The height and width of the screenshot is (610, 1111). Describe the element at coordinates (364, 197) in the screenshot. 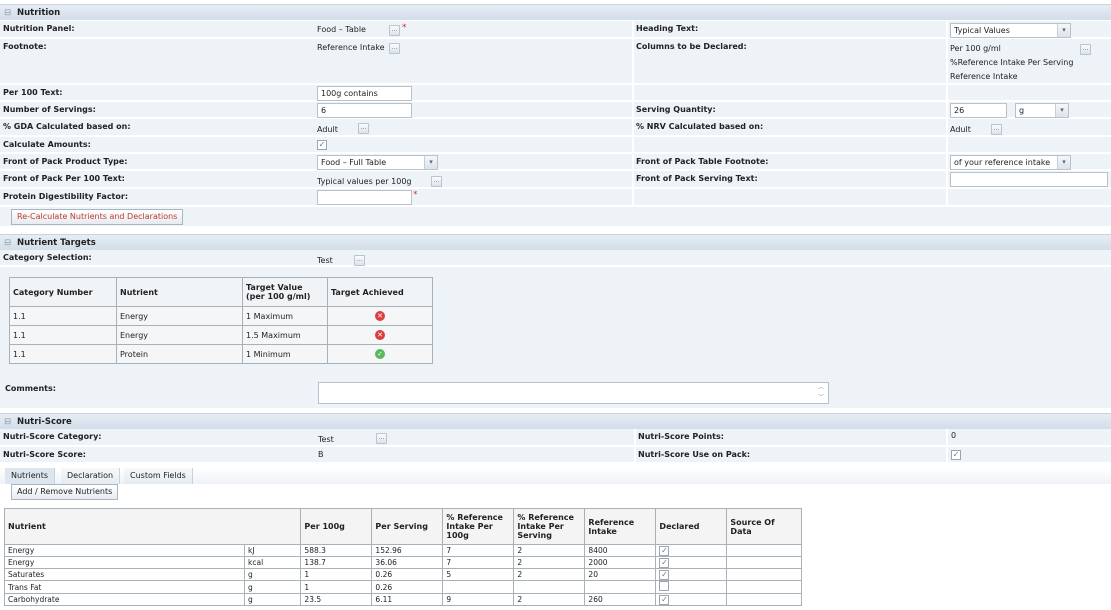

I see `protein-digestibility-input` at that location.